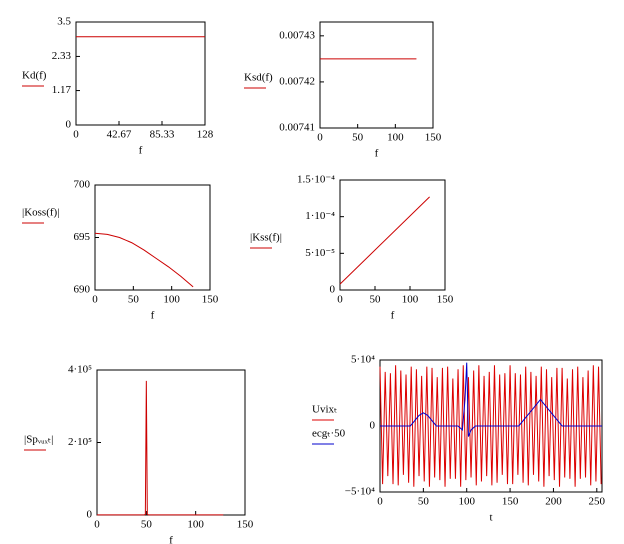 Image resolution: width=624 pixels, height=544 pixels. I want to click on x-tick-label: 200, so click(553, 502).